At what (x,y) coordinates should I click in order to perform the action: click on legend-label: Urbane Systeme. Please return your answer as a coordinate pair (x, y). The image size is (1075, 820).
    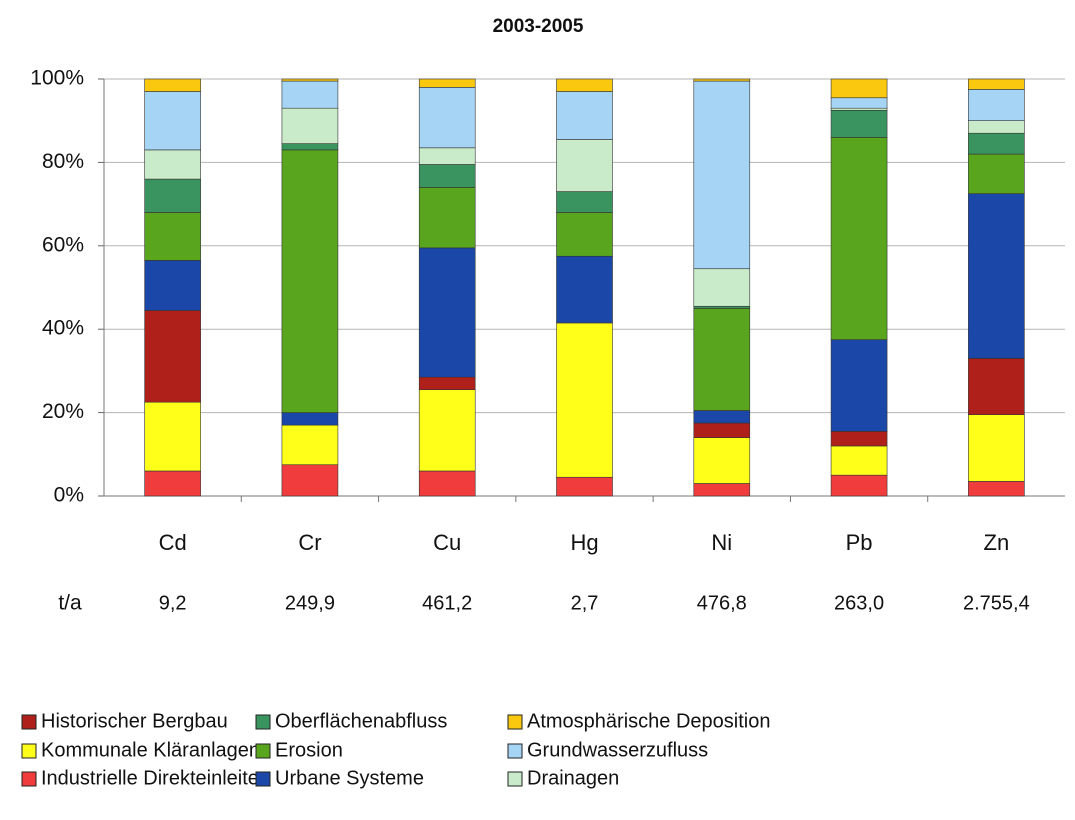
    Looking at the image, I should click on (349, 778).